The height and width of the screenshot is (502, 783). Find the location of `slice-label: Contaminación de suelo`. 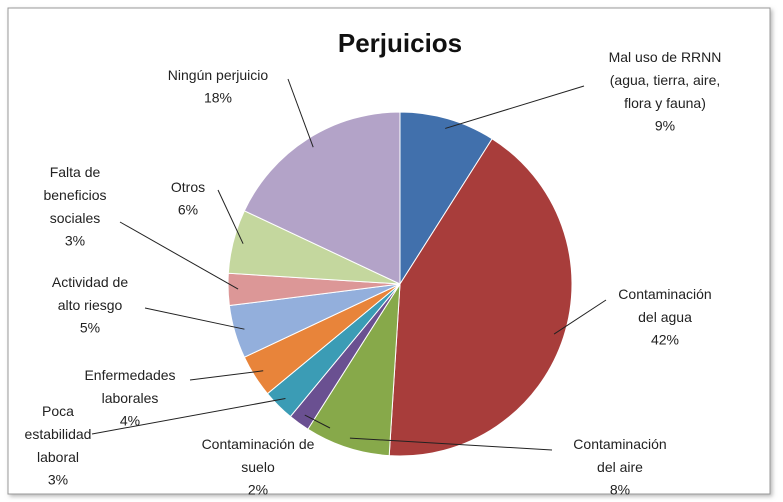

slice-label: Contaminación de suelo is located at coordinates (258, 455).